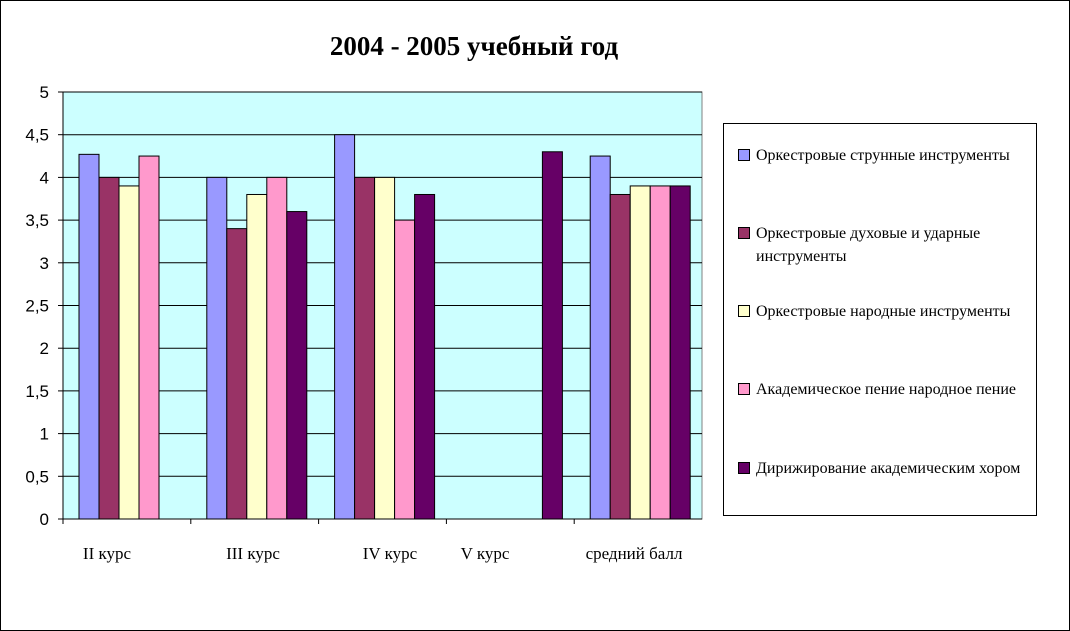 This screenshot has width=1070, height=631. What do you see at coordinates (44, 177) in the screenshot?
I see `y-tick-label: 4` at bounding box center [44, 177].